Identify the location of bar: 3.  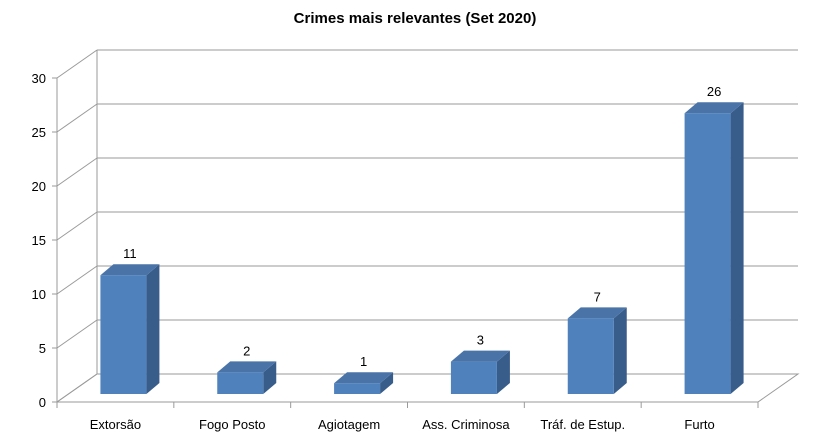
(480, 363).